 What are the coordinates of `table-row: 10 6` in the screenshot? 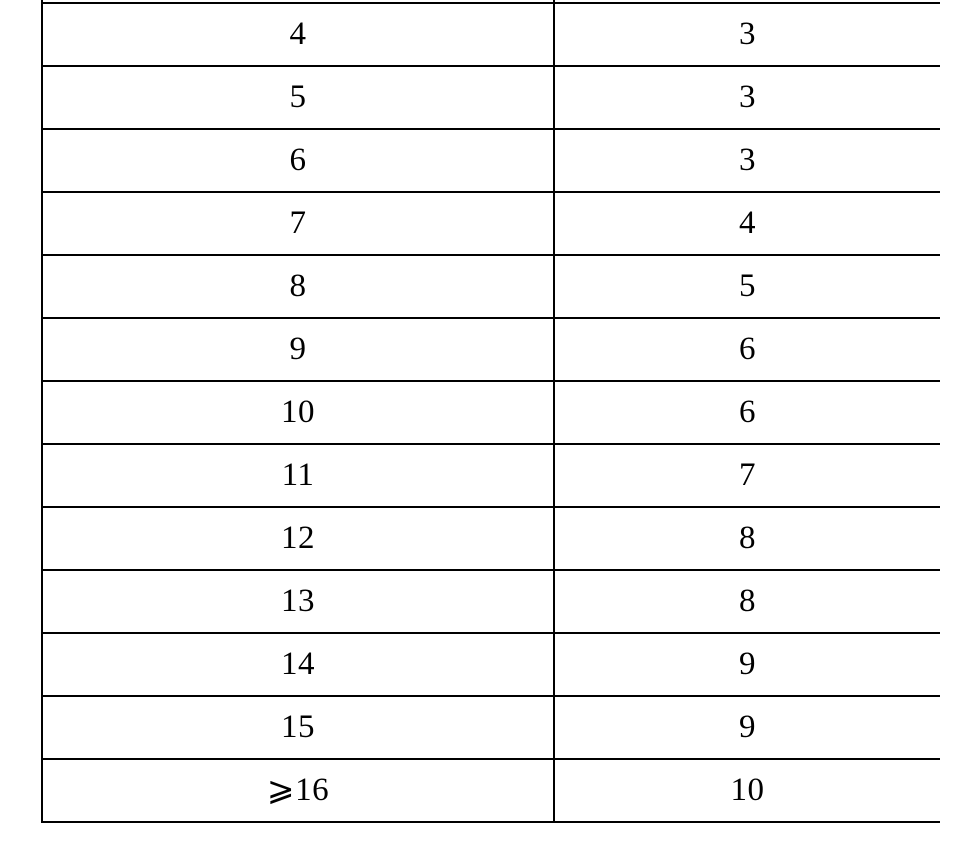 It's located at (490, 412).